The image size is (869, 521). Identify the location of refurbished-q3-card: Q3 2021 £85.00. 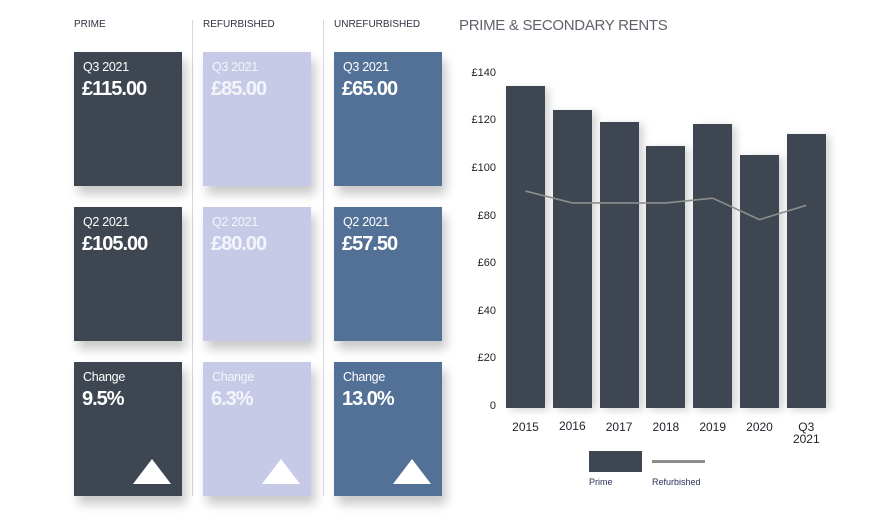
(257, 119).